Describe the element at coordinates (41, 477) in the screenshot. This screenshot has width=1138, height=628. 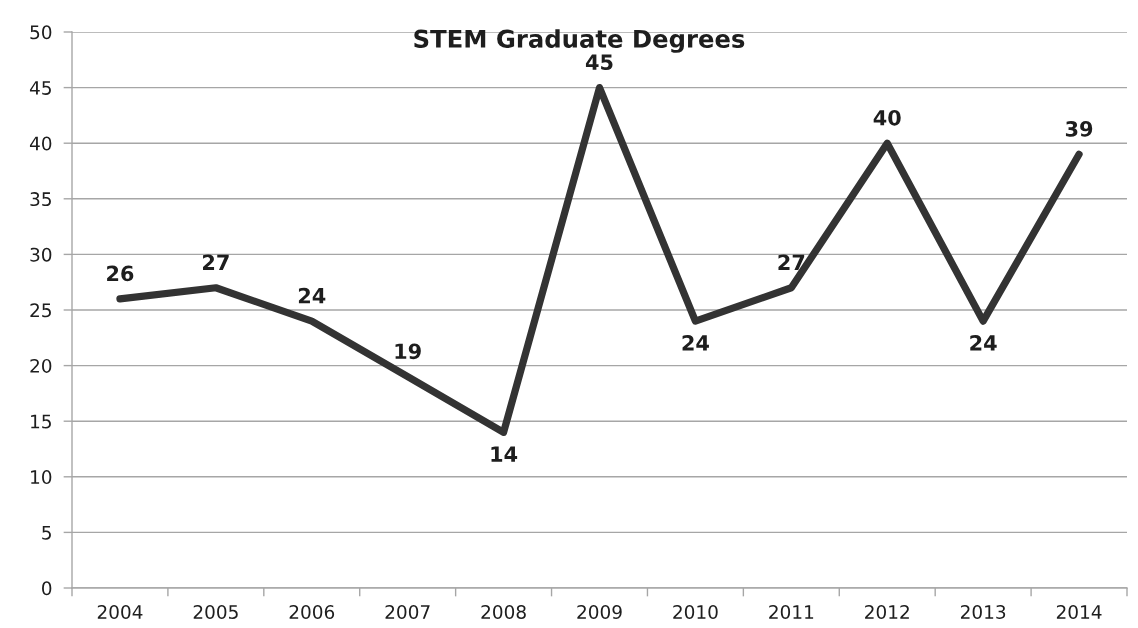
I see `y-tick-label: 10` at that location.